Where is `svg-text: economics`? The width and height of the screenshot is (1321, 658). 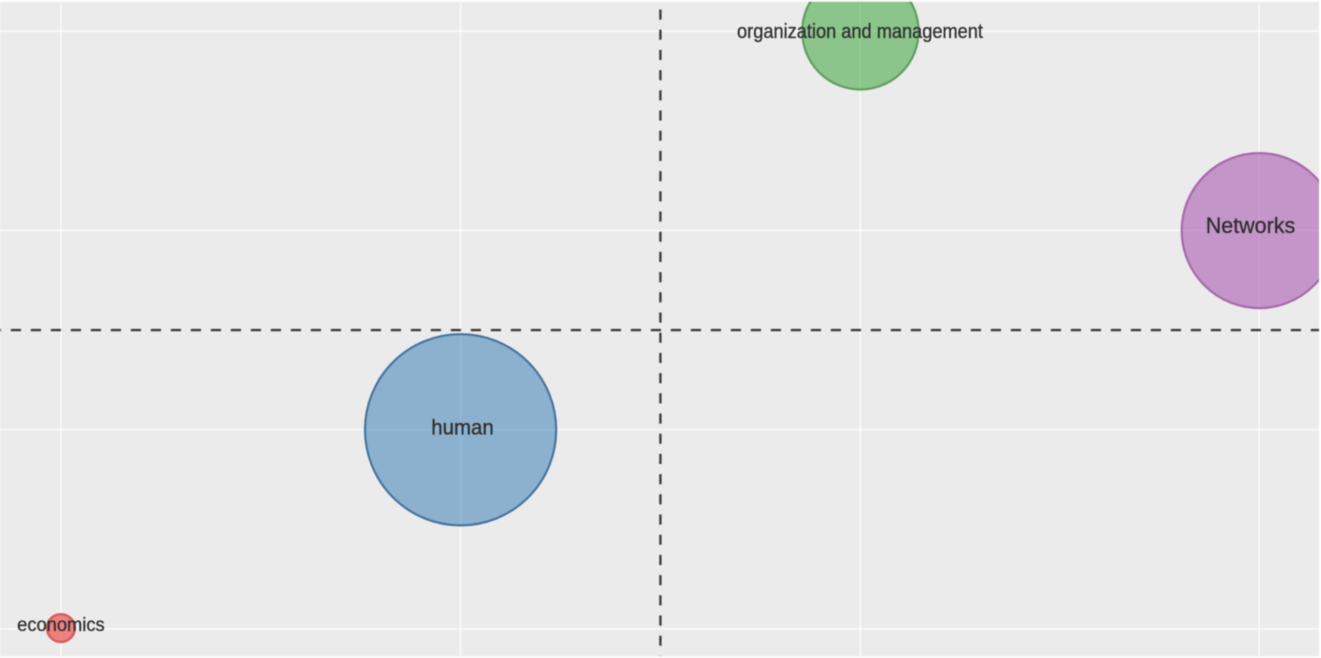 svg-text: economics is located at coordinates (61, 625).